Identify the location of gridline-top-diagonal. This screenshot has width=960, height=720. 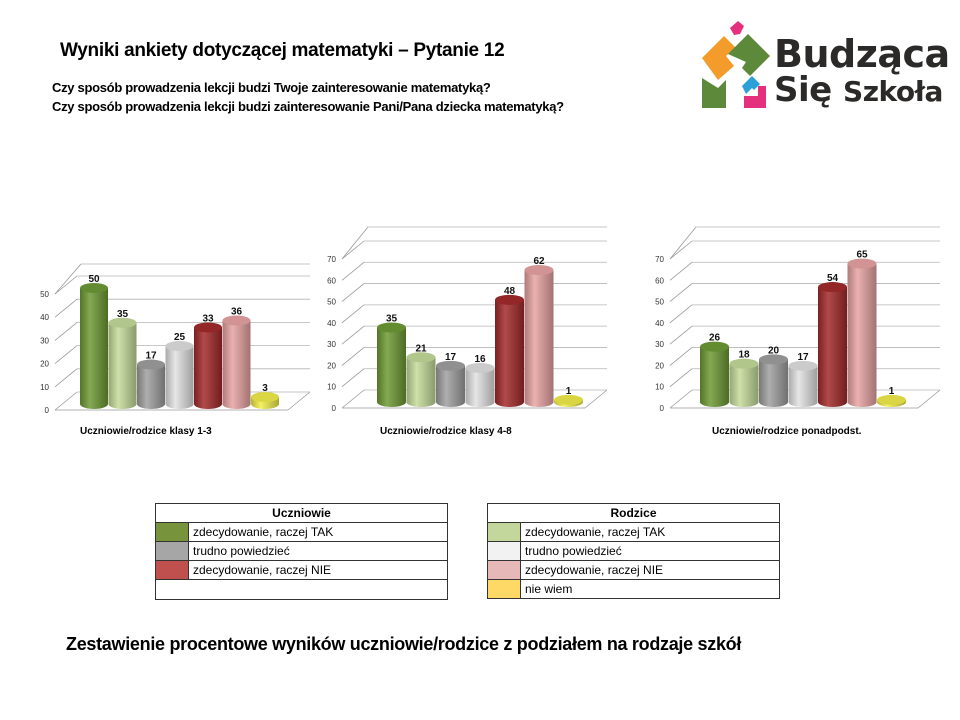
(355, 243).